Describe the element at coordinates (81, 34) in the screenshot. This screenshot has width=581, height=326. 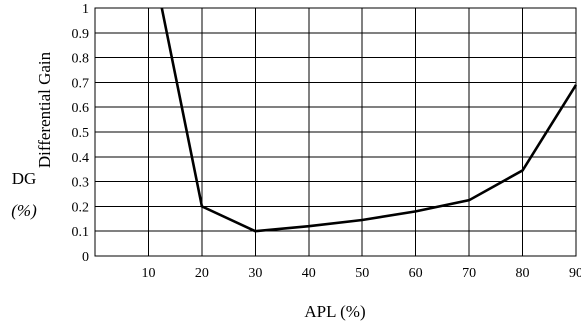
I see `y-tick-label: 0.9` at that location.